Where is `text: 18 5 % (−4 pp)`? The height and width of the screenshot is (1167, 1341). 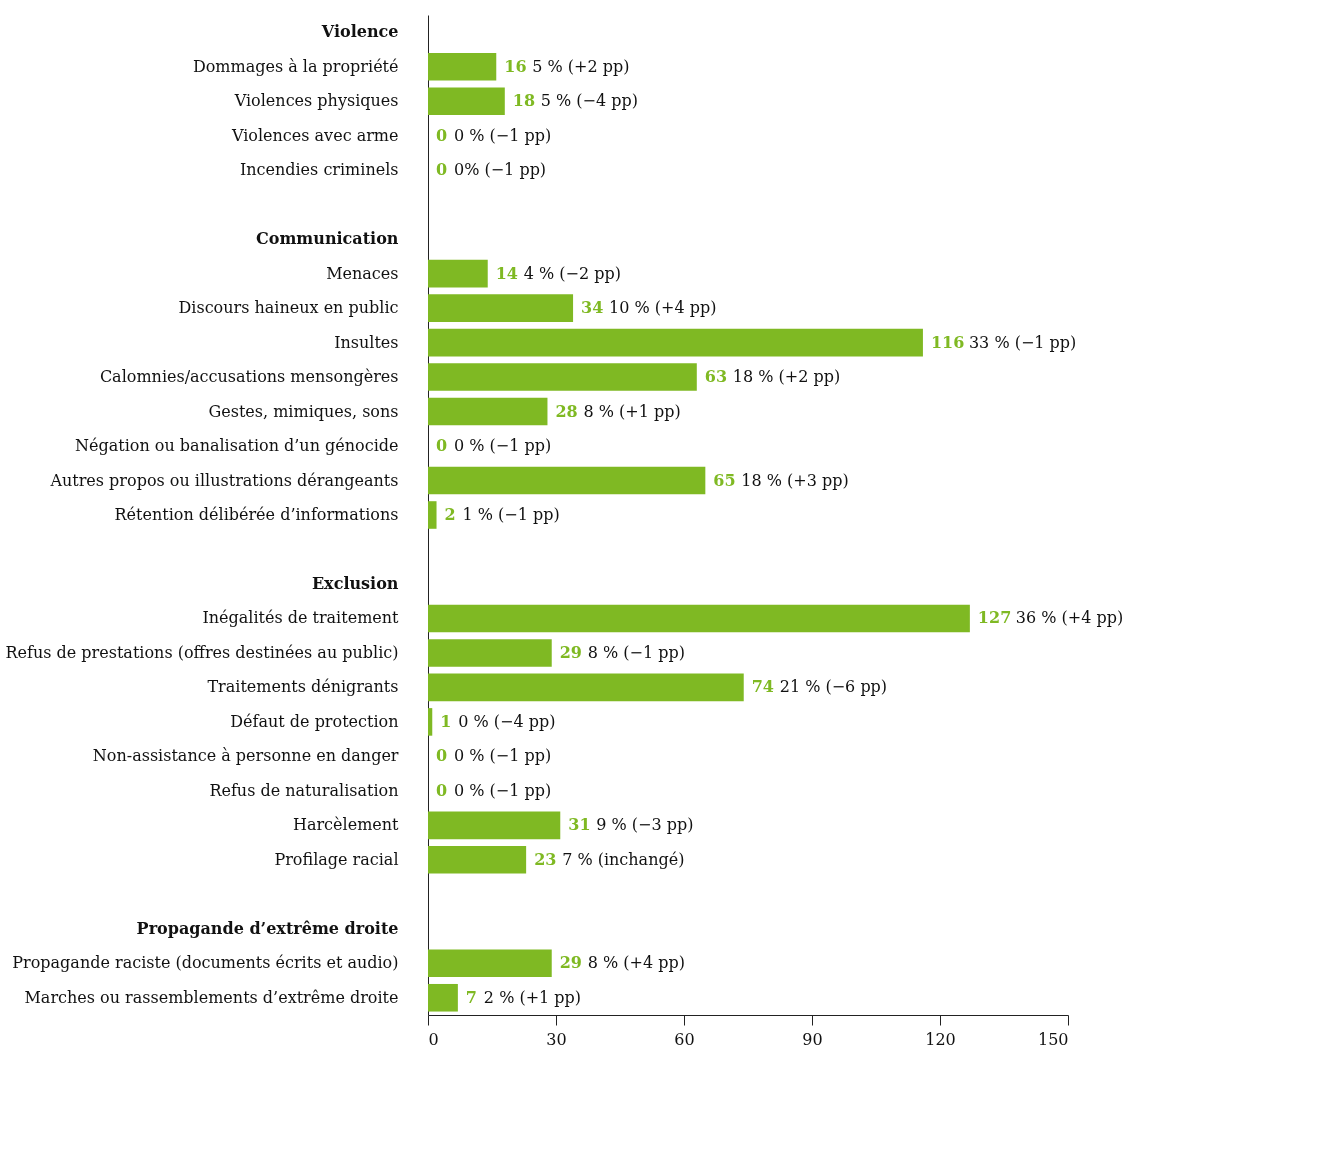 text: 18 5 % (−4 pp) is located at coordinates (575, 101).